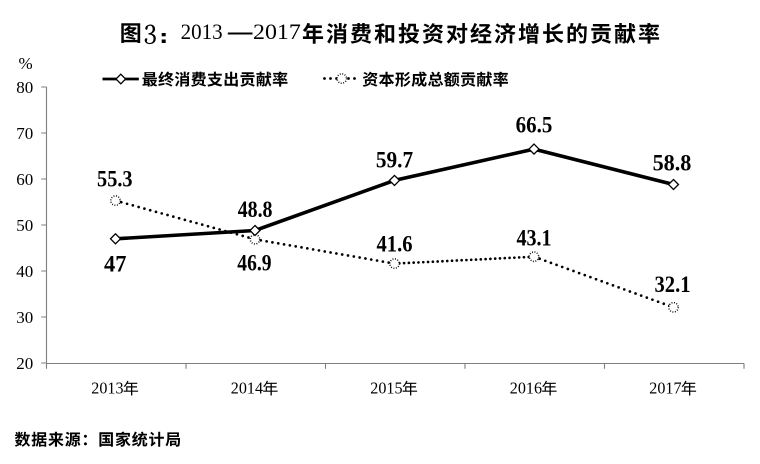 Image resolution: width=760 pixels, height=464 pixels. I want to click on svg-text: 2016, so click(526, 387).